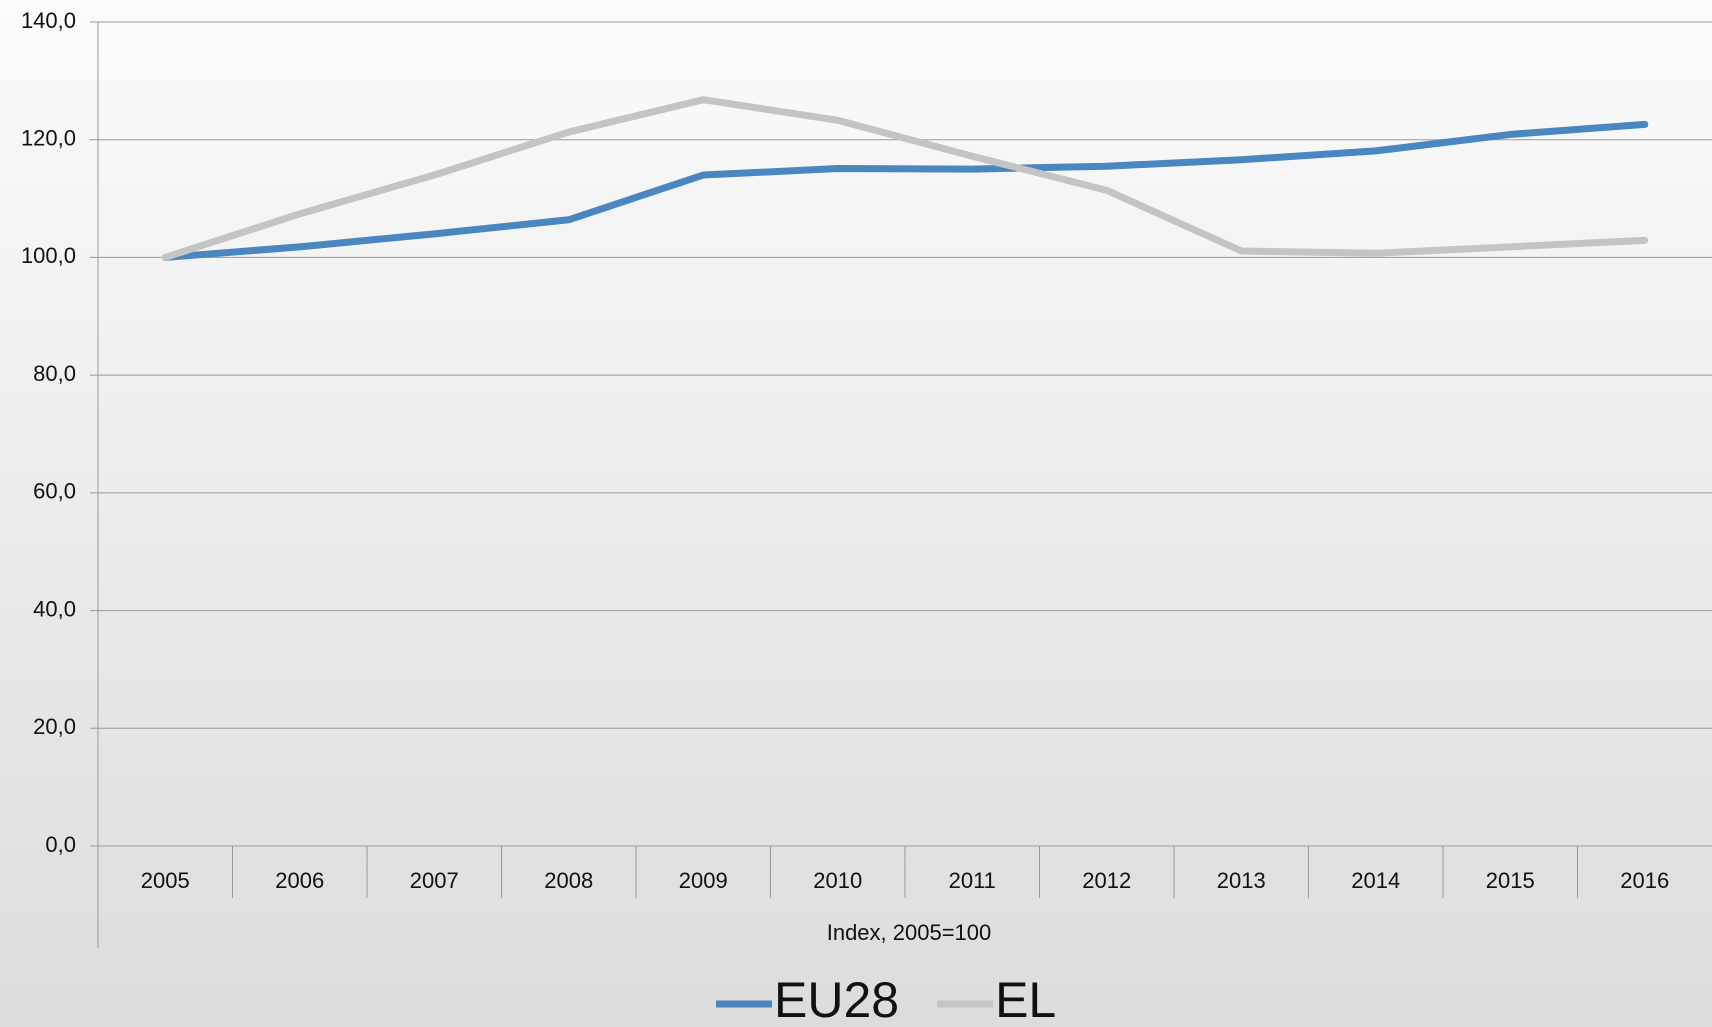 This screenshot has width=1712, height=1027. I want to click on y-tick-label: 140,0, so click(48, 20).